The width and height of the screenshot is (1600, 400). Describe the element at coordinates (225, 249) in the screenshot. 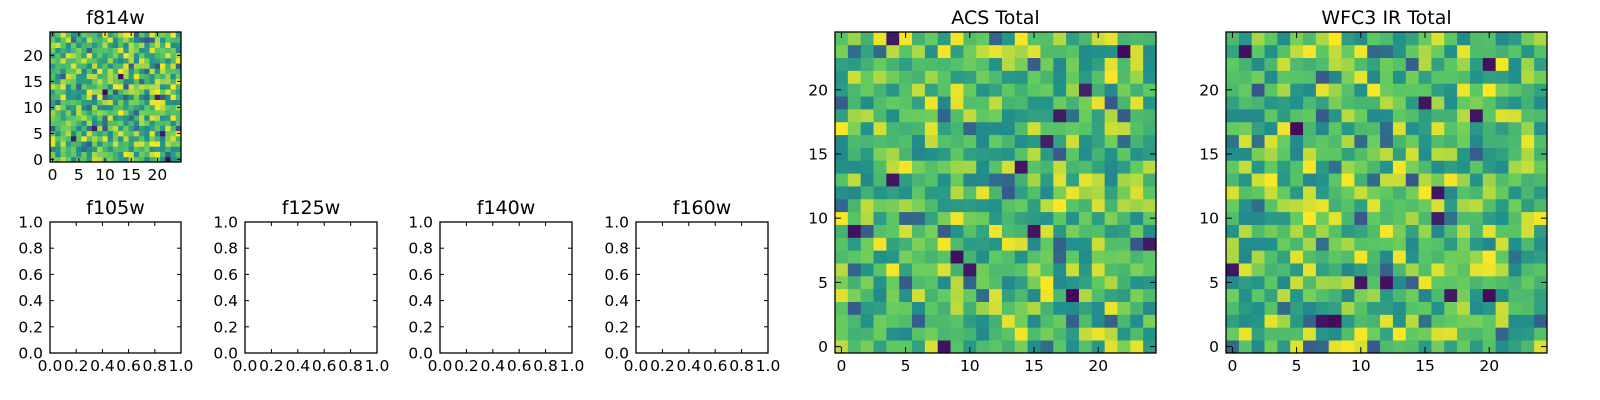

I see `f125w-ytick-label: 0.8` at that location.